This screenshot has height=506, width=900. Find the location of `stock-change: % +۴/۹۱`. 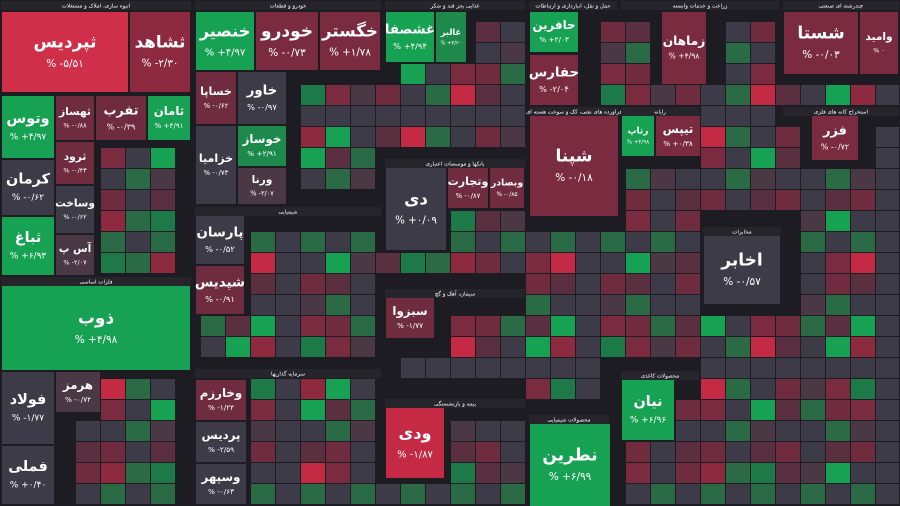

stock-change: % +۴/۹۱ is located at coordinates (168, 125).